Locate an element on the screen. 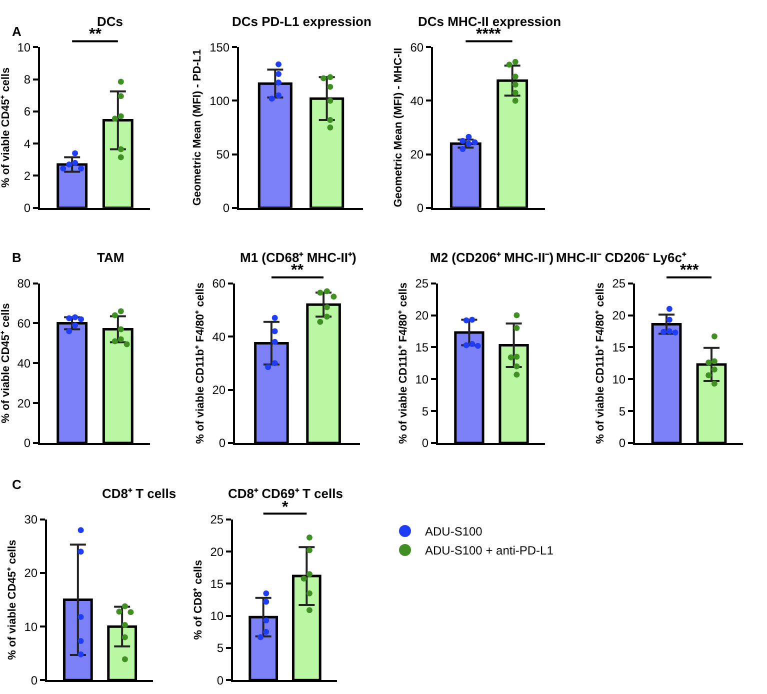 The height and width of the screenshot is (694, 767). chart-title: CD8⁺ CD69⁺ T cells is located at coordinates (285, 493).